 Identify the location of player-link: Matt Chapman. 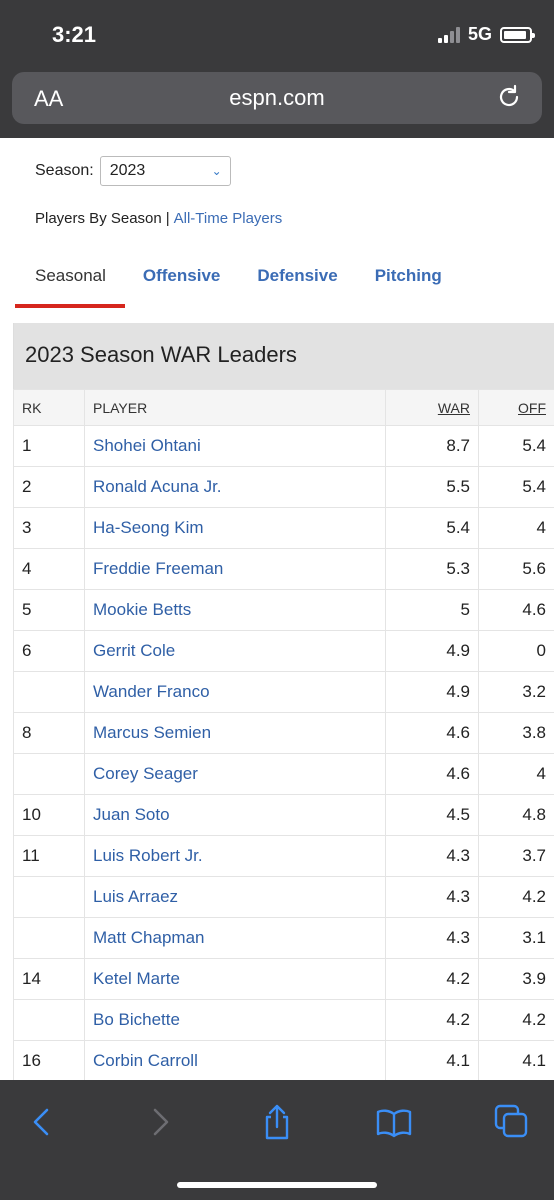
(235, 938).